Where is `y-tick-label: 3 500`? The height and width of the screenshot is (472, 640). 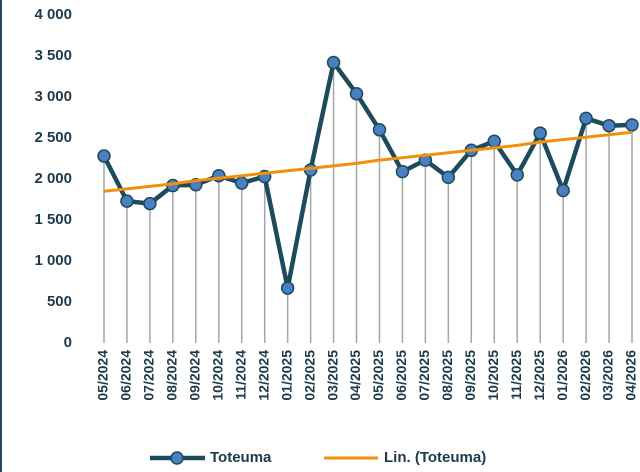 y-tick-label: 3 500 is located at coordinates (53, 55).